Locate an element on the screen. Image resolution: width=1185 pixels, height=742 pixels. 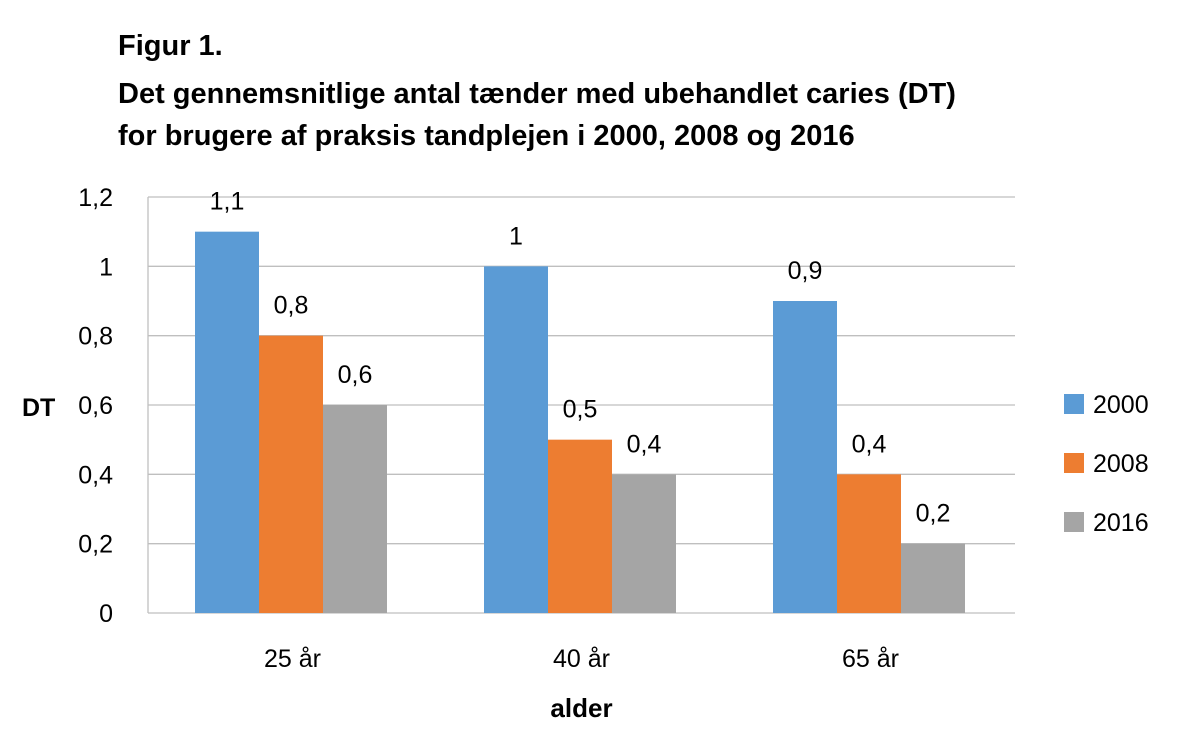
chart-title-line-1: Figur 1. is located at coordinates (170, 46).